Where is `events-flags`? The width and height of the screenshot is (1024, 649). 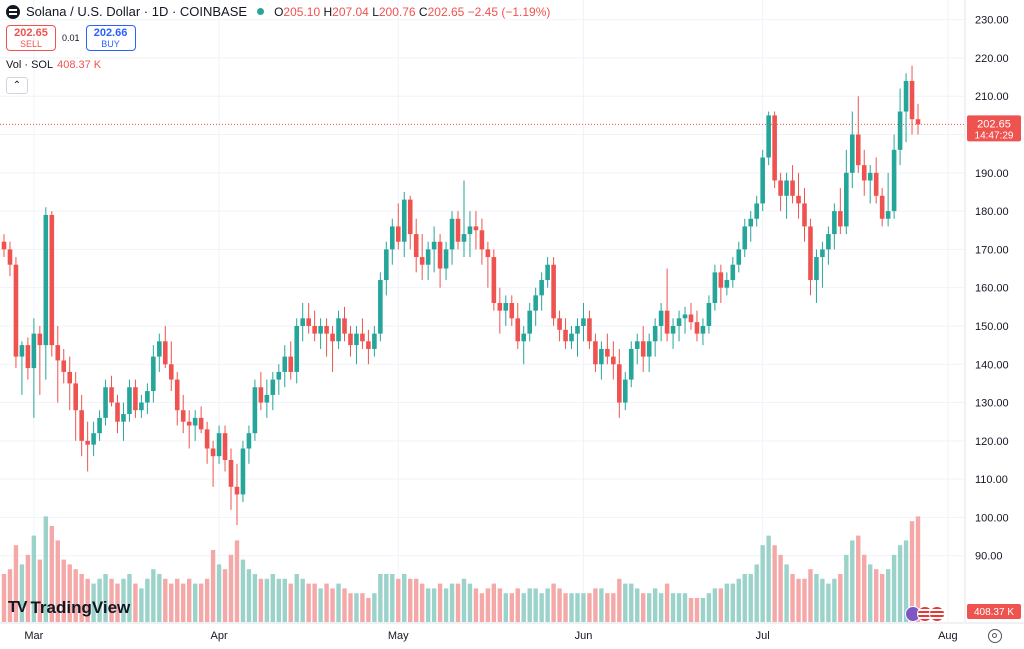 events-flags is located at coordinates (925, 614).